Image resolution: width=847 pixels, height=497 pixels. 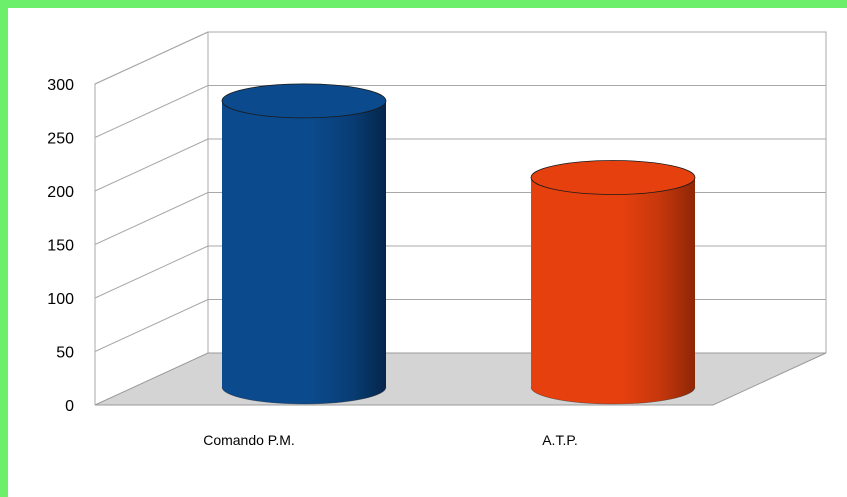 I want to click on y-tick-label: 100, so click(x=60, y=299).